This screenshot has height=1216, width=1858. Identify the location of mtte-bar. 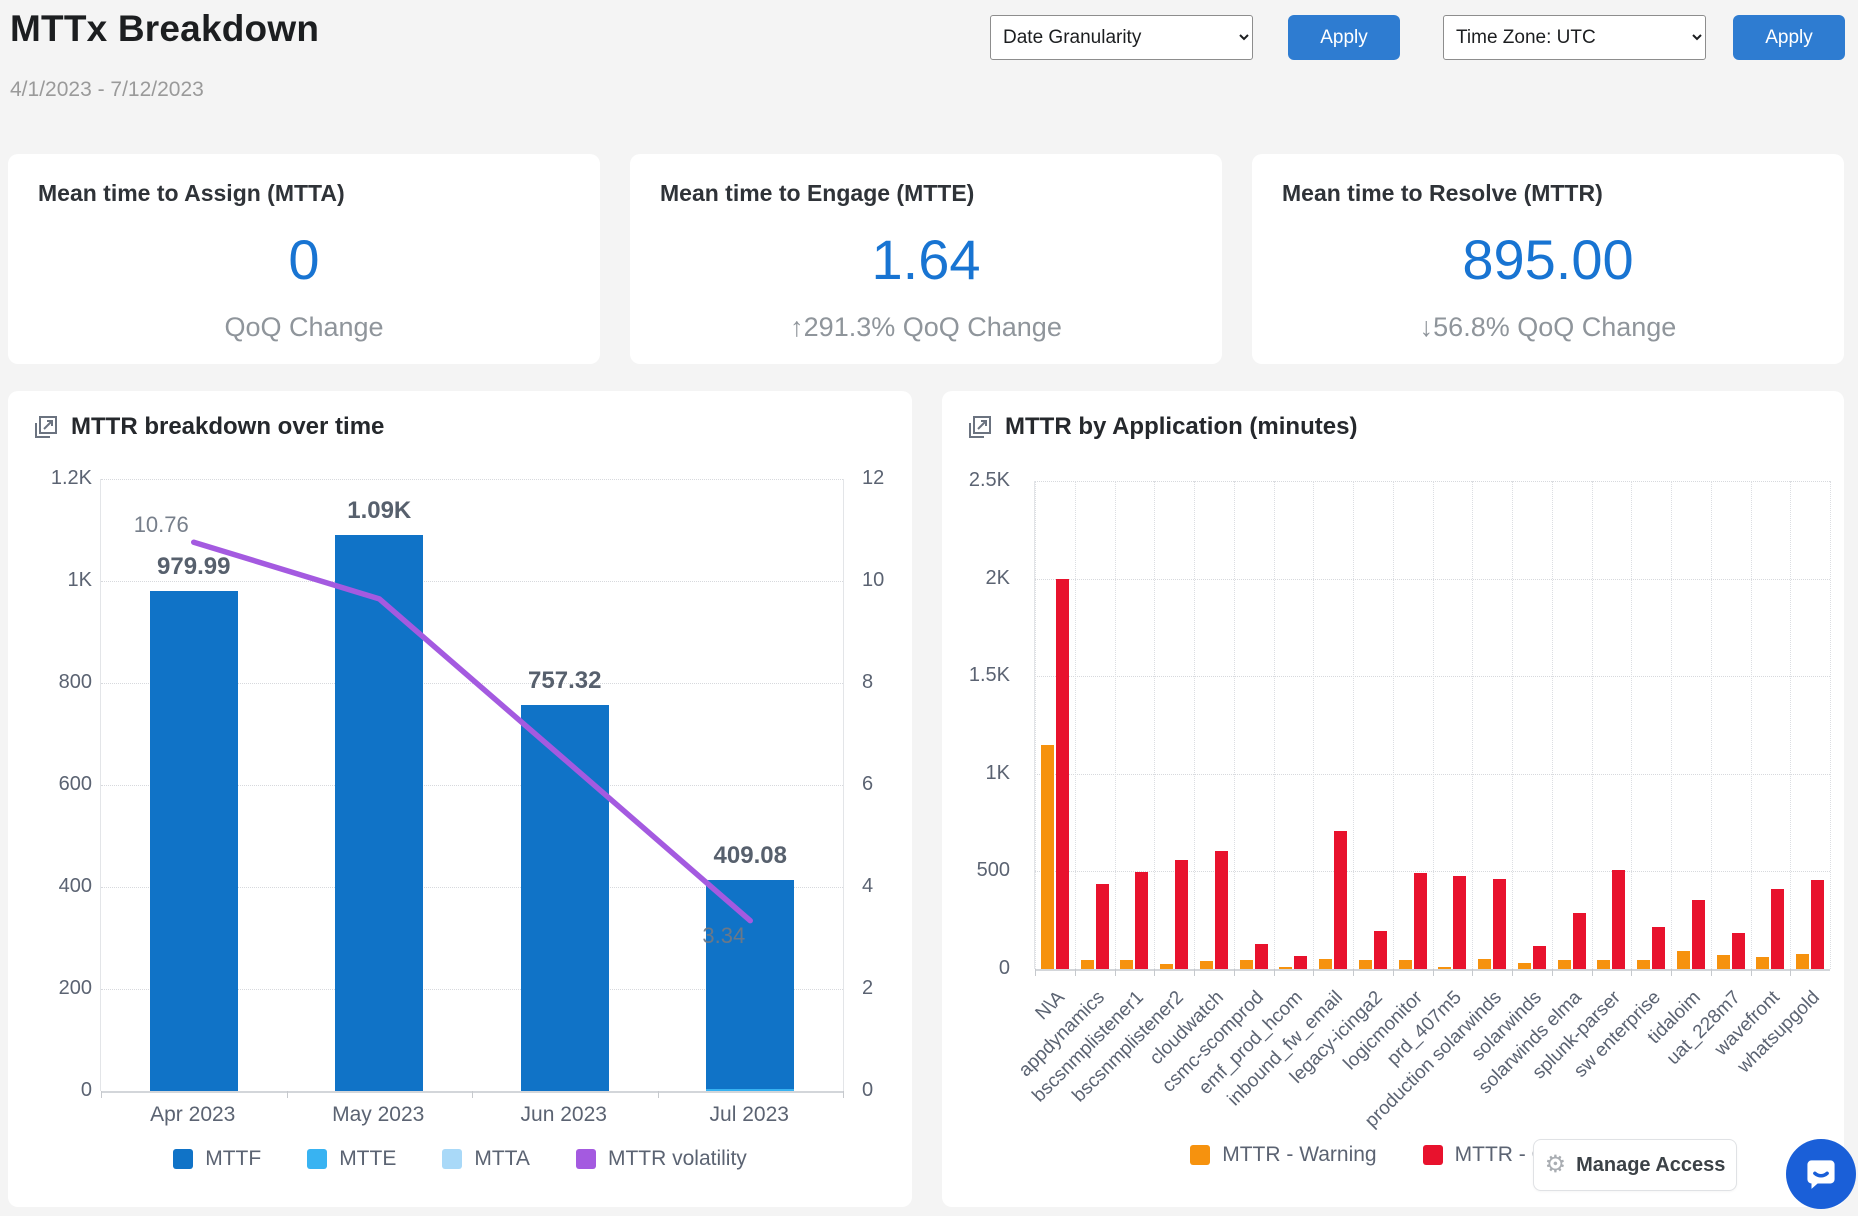
(750, 1090).